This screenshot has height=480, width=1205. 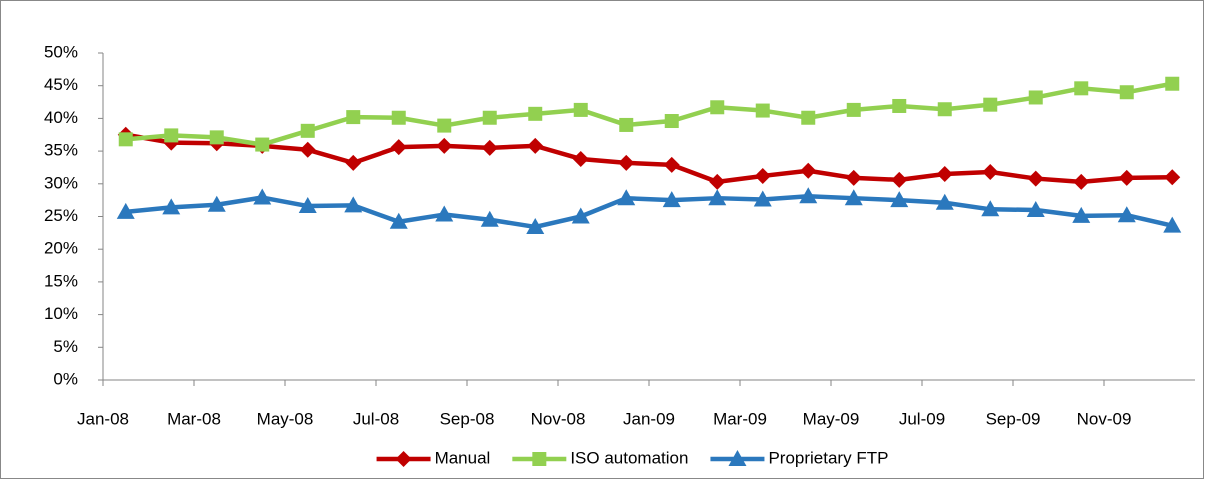 I want to click on x-tick-label: May-08, so click(x=285, y=418).